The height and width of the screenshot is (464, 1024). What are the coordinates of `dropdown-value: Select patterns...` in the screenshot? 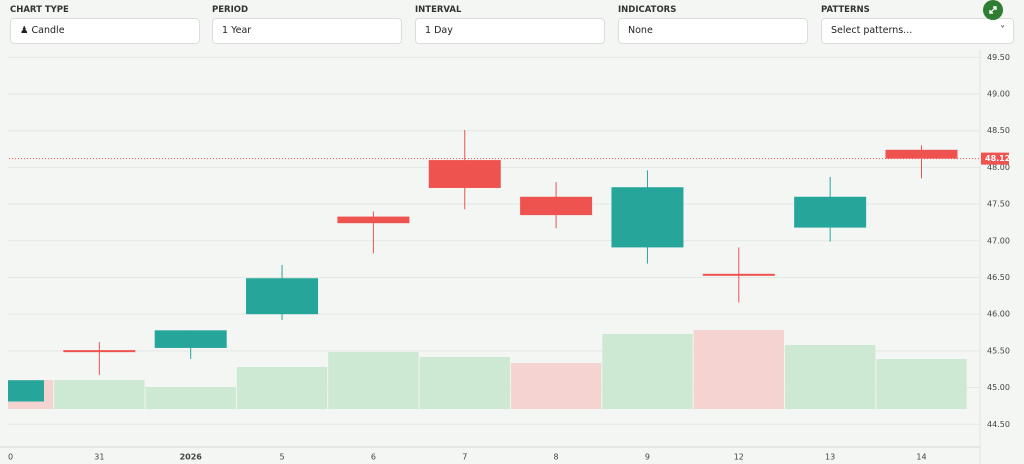 It's located at (872, 30).